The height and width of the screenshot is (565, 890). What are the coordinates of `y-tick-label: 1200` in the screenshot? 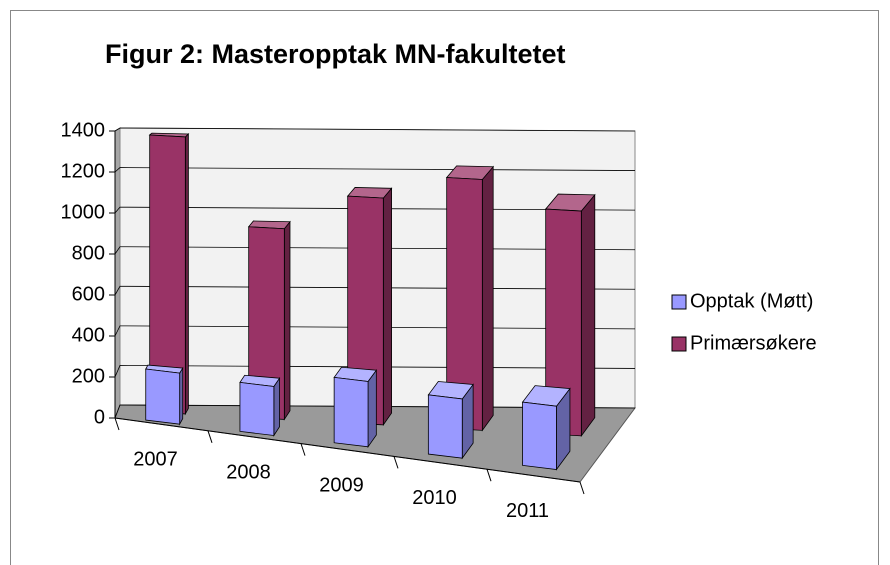 It's located at (83, 171).